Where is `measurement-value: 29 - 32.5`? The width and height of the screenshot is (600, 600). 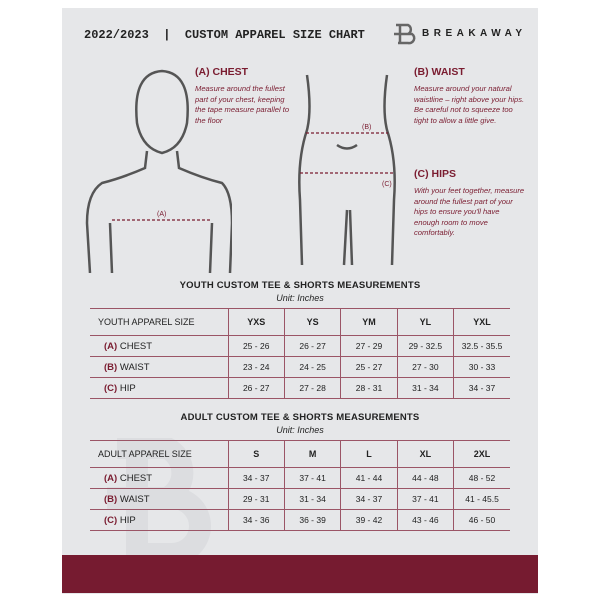 measurement-value: 29 - 32.5 is located at coordinates (426, 346).